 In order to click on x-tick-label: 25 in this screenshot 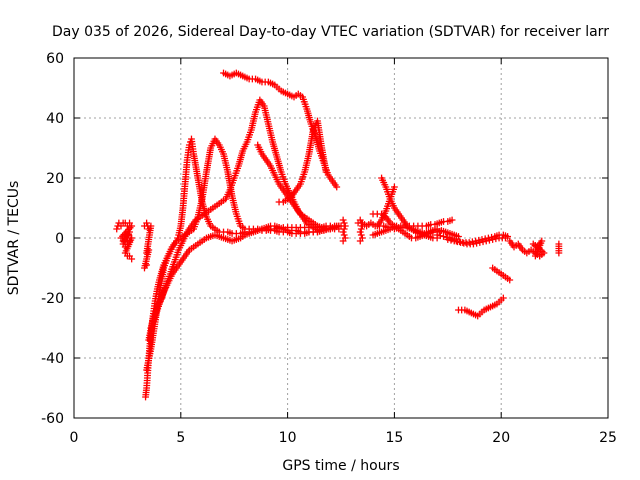, I will do `click(608, 438)`.